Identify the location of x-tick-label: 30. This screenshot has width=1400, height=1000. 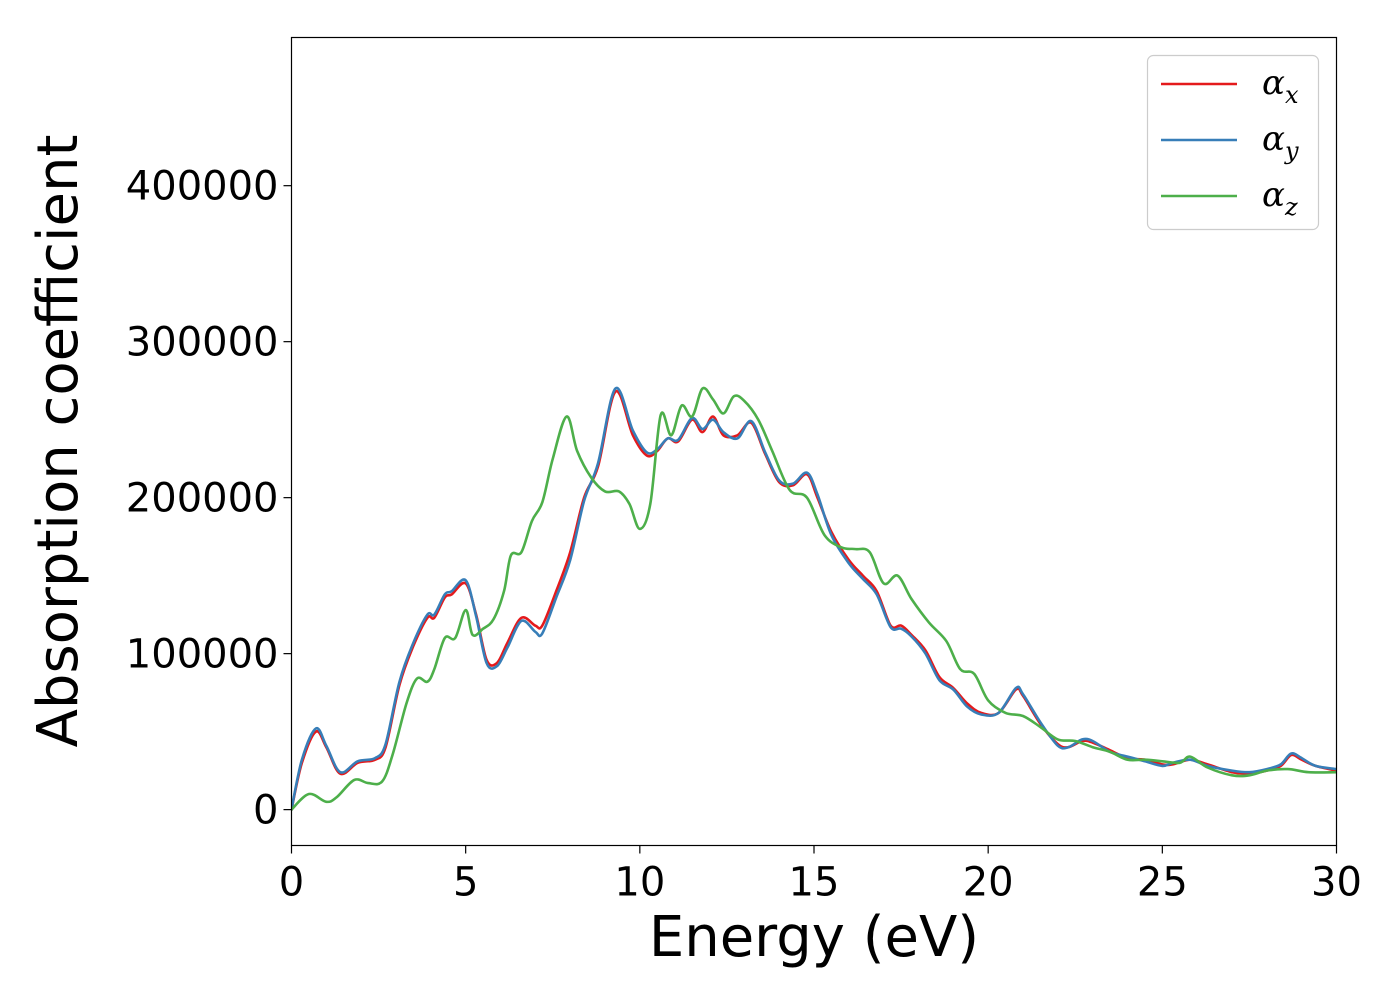
(1336, 883).